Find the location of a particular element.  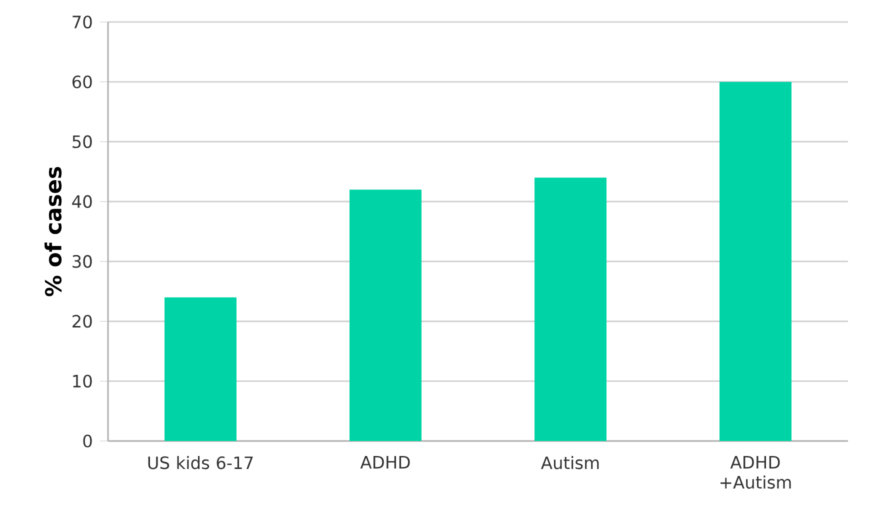

y-tick-label: 30 is located at coordinates (82, 261).